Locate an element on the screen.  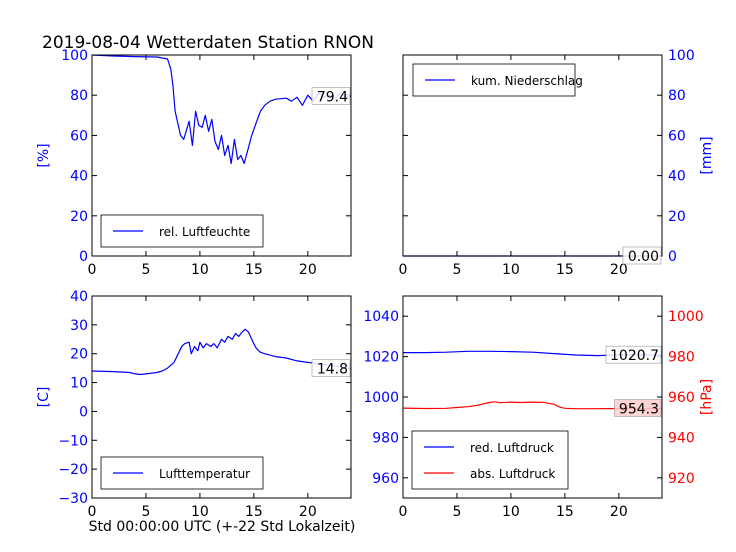
y-tick-label: 30 is located at coordinates (79, 326).